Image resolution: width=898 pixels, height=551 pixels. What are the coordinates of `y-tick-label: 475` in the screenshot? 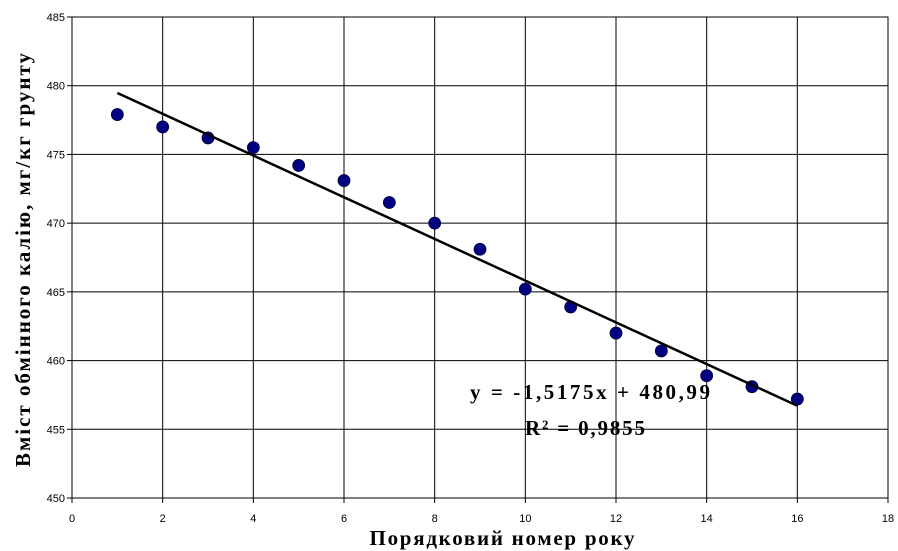 It's located at (56, 155).